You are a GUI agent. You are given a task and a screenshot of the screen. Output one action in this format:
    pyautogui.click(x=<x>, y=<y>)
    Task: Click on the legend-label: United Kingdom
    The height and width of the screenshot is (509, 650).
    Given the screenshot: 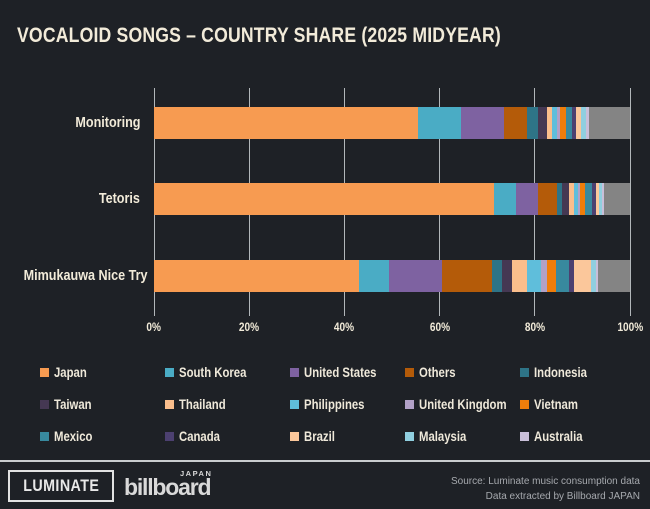 What is the action you would take?
    pyautogui.click(x=471, y=404)
    